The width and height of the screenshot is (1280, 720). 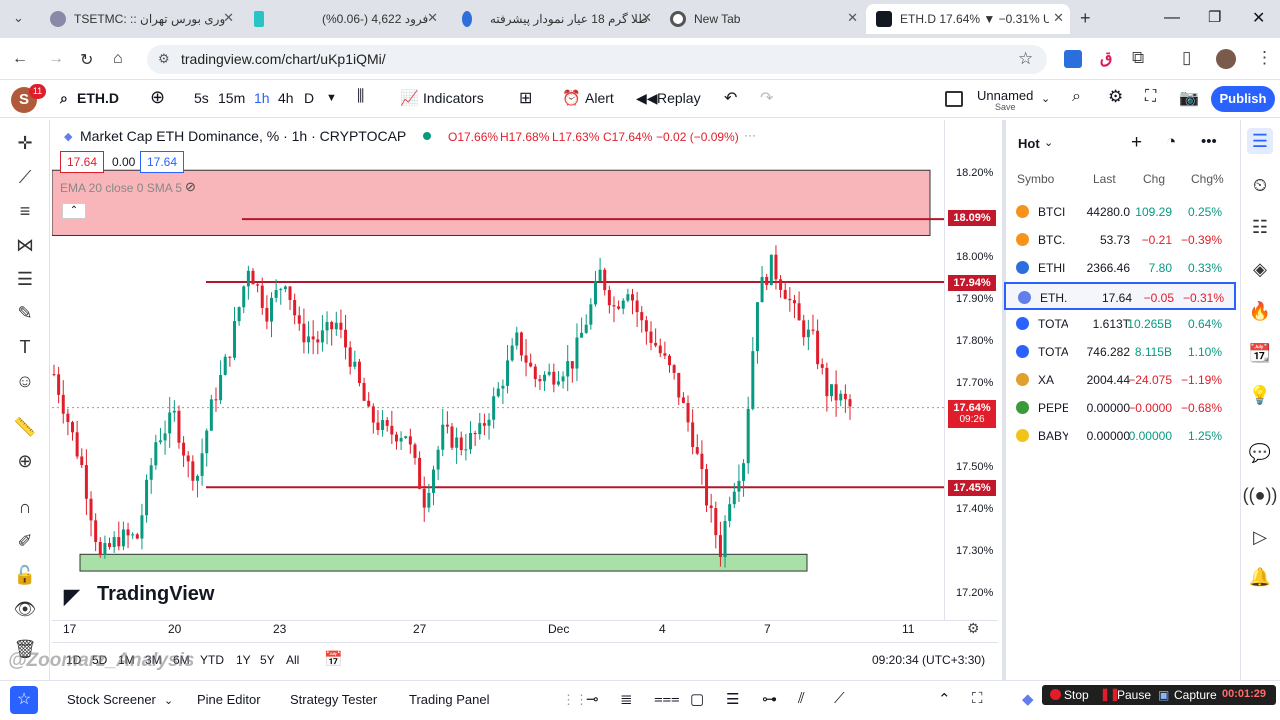 I want to click on watchlist-row: BTCI 44280.0 109.29 0.25%, so click(x=1120, y=212).